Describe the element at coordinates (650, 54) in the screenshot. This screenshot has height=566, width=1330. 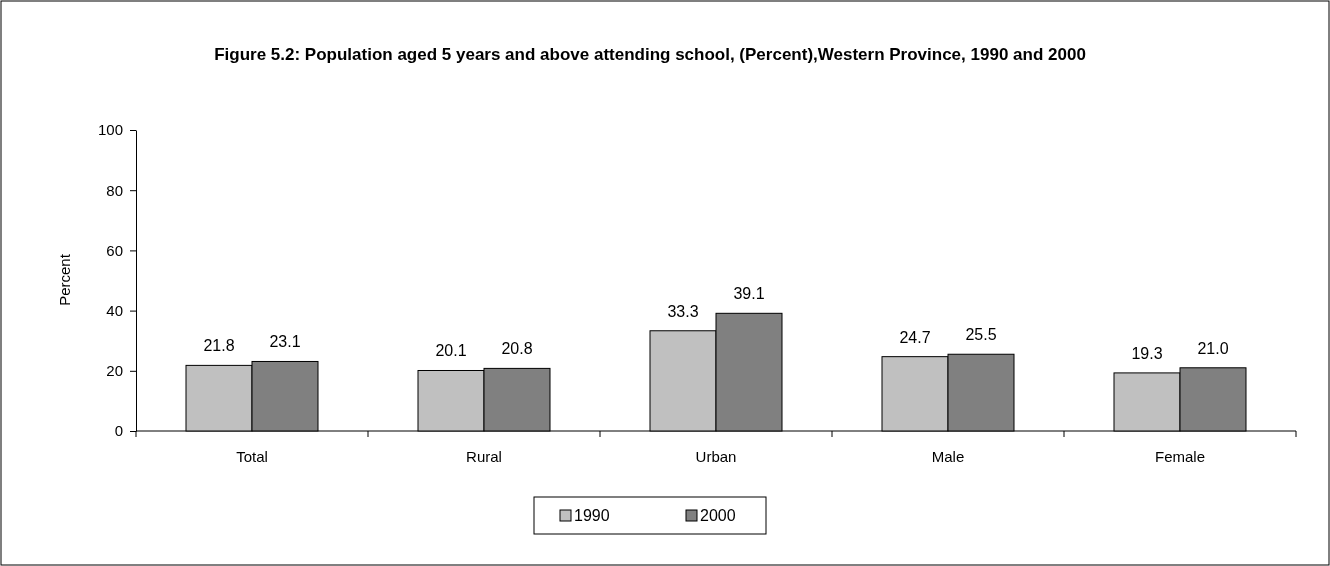
I see `chart-title: Figure 5.2: Population aged 5 years and above attending school, (Percent),Western Province, 1990 and 2000` at that location.